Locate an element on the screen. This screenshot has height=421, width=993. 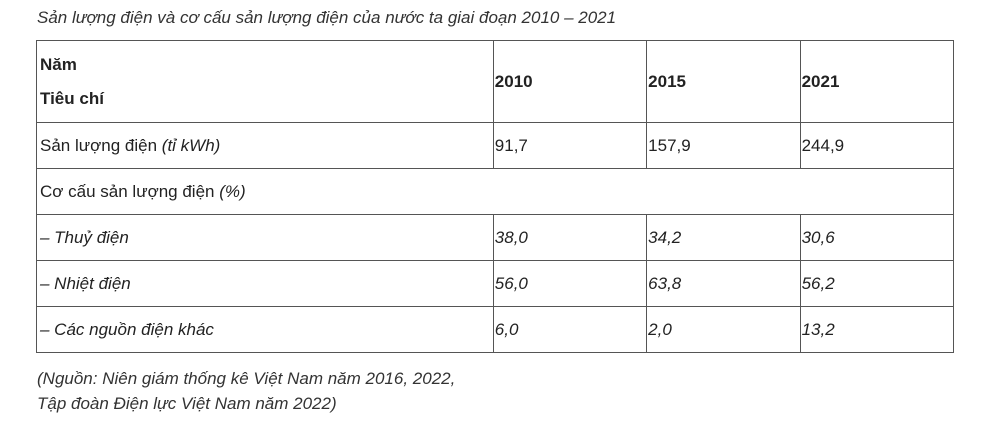
output-label-text: Sản lượng điện is located at coordinates (101, 145).